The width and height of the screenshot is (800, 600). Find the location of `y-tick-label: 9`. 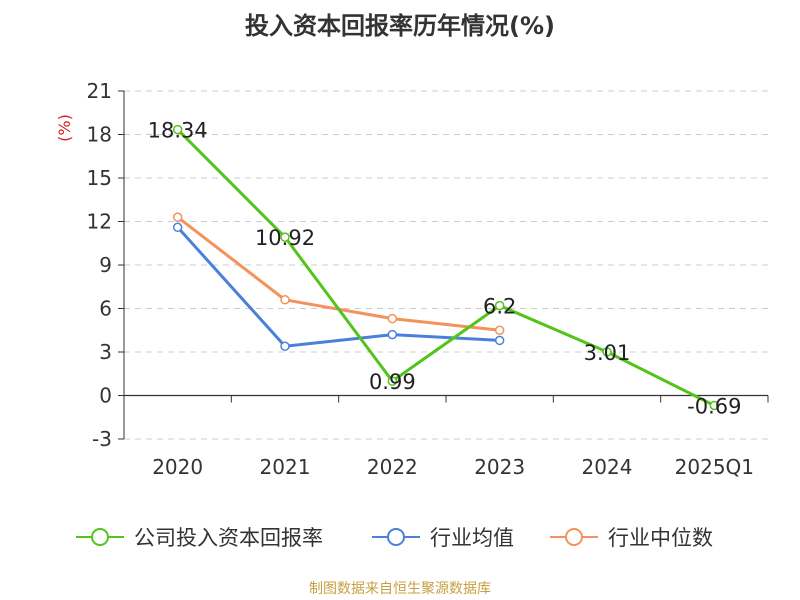

y-tick-label: 9 is located at coordinates (105, 265).